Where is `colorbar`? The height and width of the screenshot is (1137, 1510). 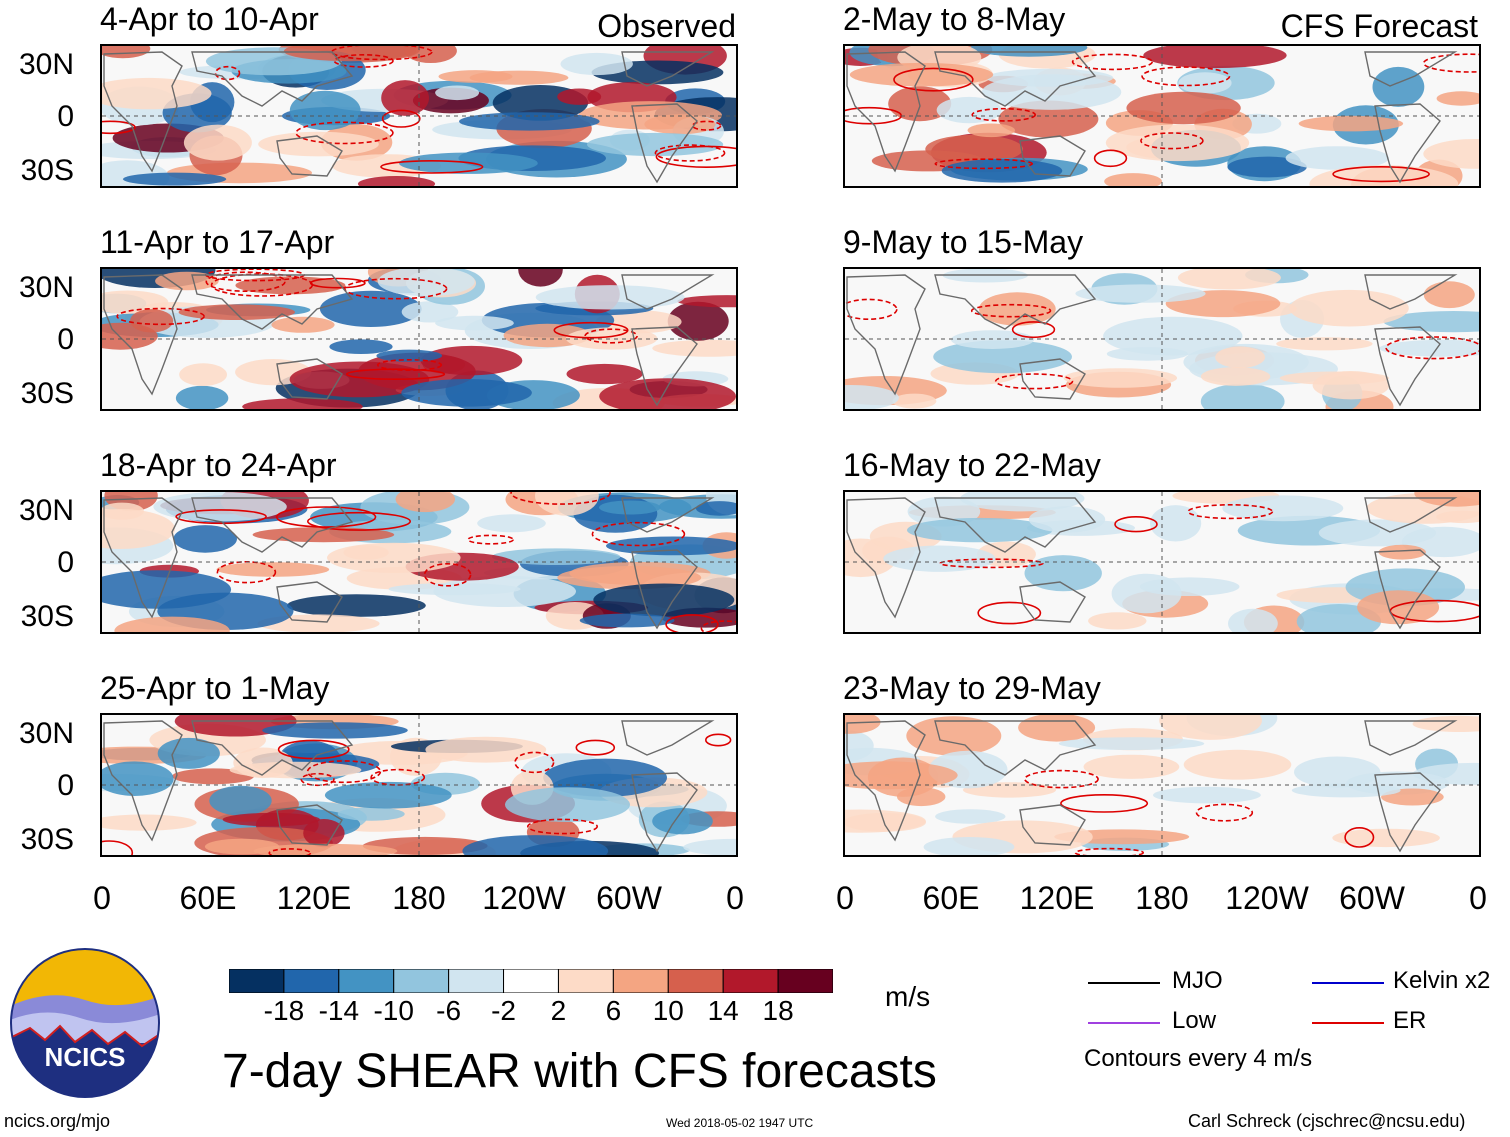 colorbar is located at coordinates (531, 981).